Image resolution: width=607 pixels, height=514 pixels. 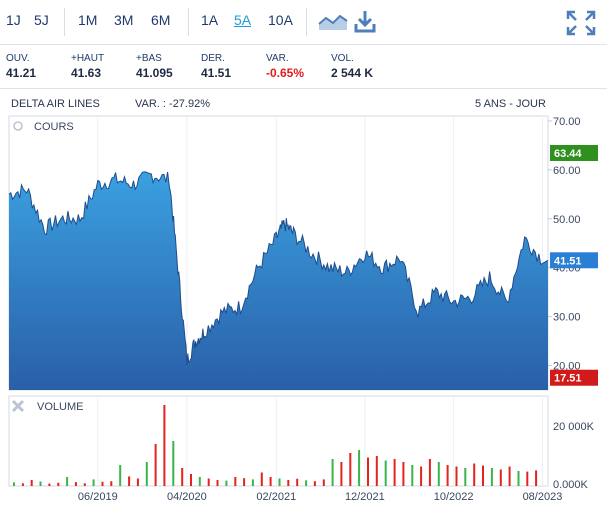 What do you see at coordinates (41, 20) in the screenshot?
I see `period-5j-button: 5J` at bounding box center [41, 20].